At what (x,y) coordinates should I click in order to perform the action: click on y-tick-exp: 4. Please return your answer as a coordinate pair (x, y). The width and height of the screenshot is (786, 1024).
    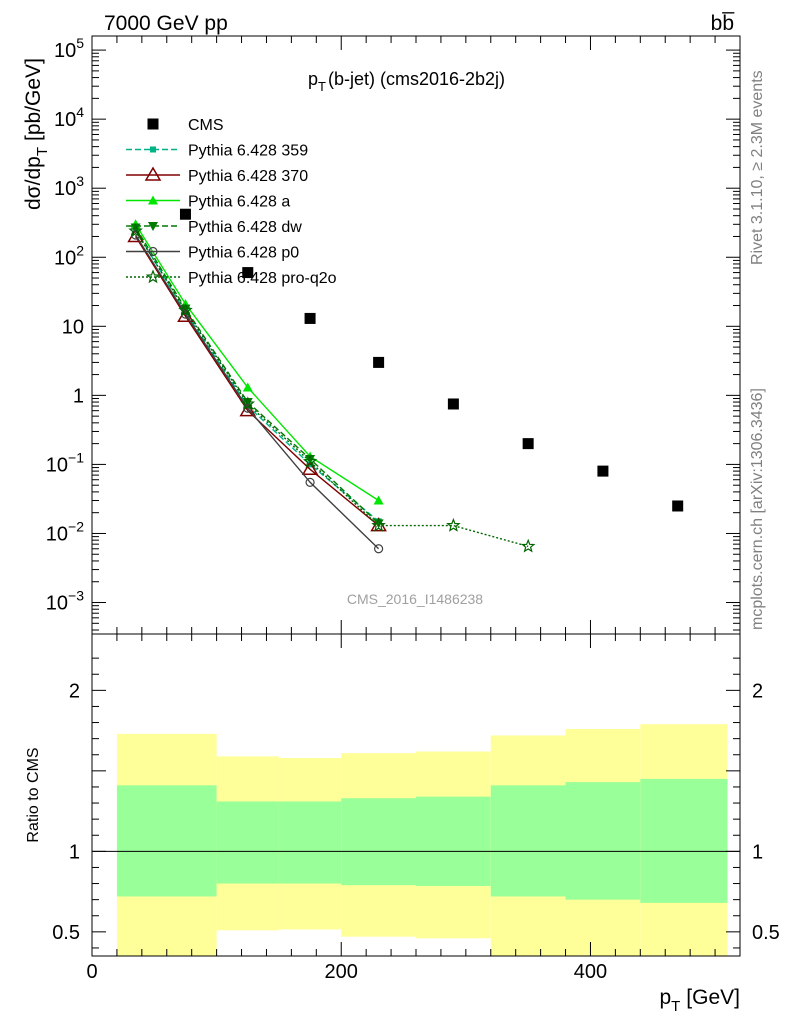
    Looking at the image, I should click on (80, 112).